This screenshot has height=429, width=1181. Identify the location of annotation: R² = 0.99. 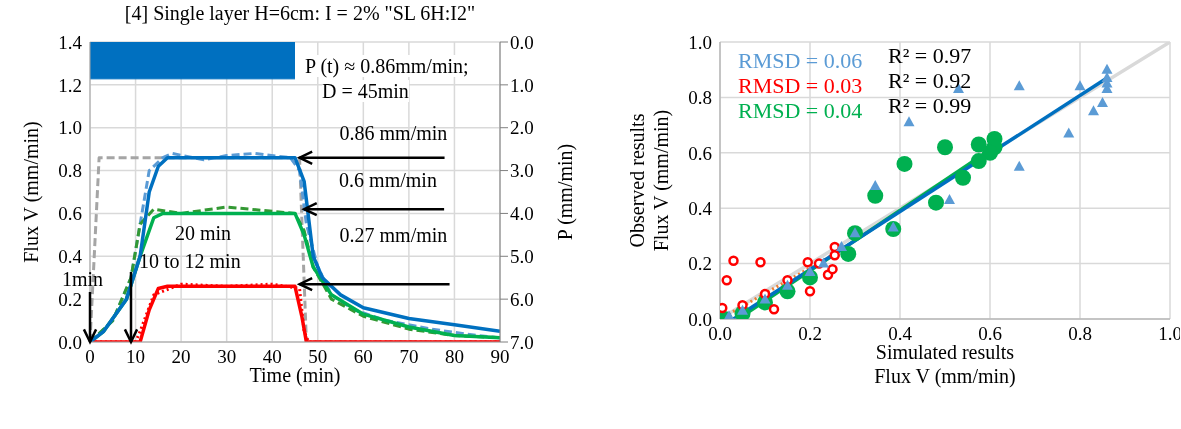
(930, 105).